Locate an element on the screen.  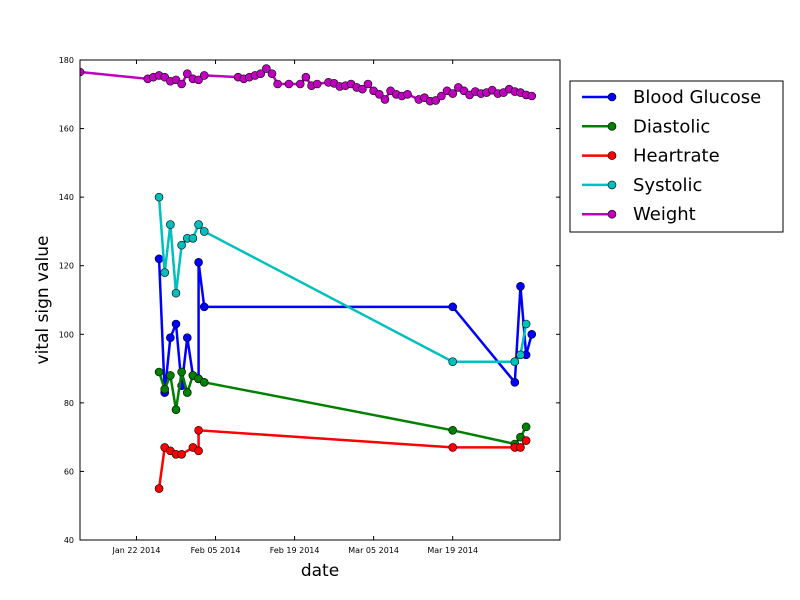
series-heartrate is located at coordinates (342, 459).